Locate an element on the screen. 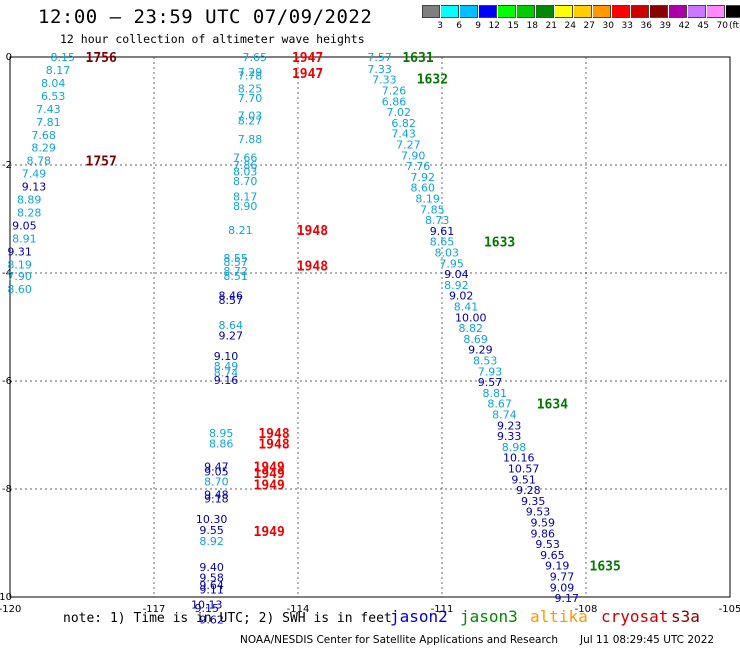  swh-value-label: 8.03 is located at coordinates (245, 171).